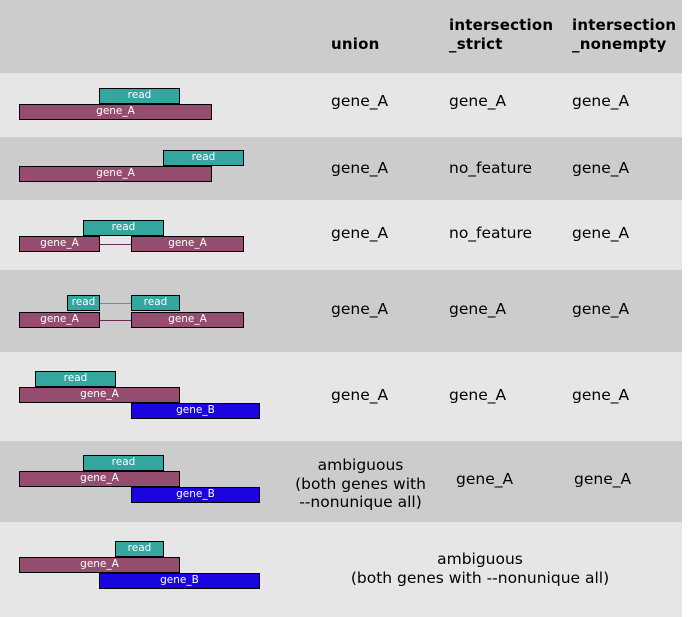  Describe the element at coordinates (155, 303) in the screenshot. I see `read-mate-2-bar: read` at that location.